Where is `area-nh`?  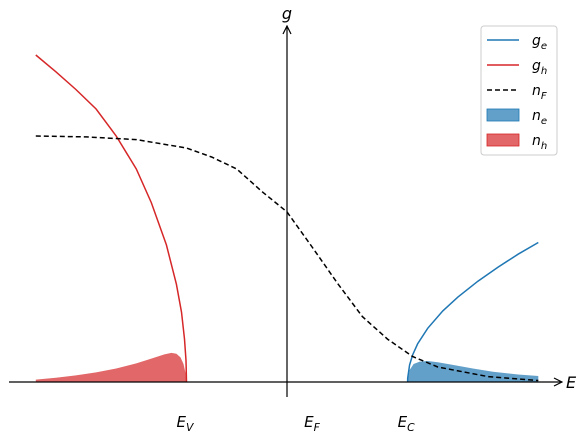
area-nh is located at coordinates (111, 367).